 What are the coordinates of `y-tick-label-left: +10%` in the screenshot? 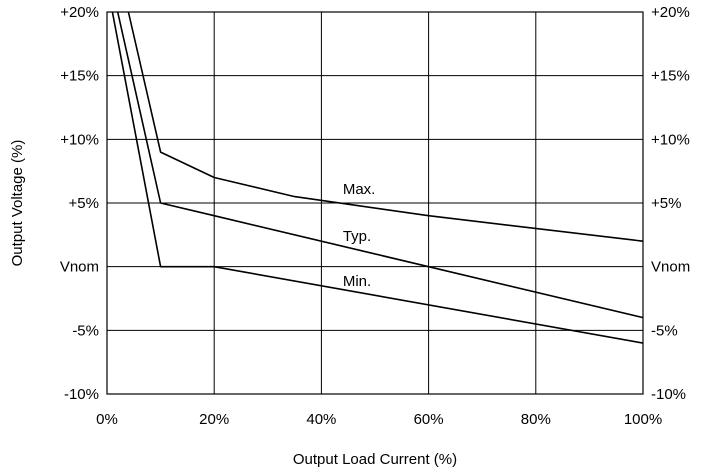 It's located at (79, 139).